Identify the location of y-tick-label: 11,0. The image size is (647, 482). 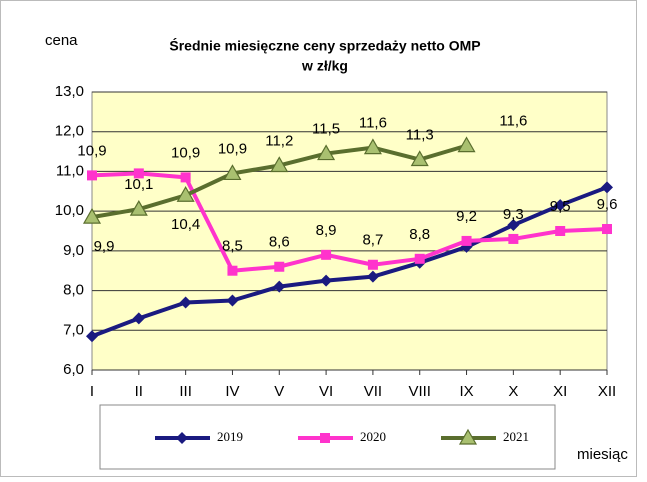
(70, 170).